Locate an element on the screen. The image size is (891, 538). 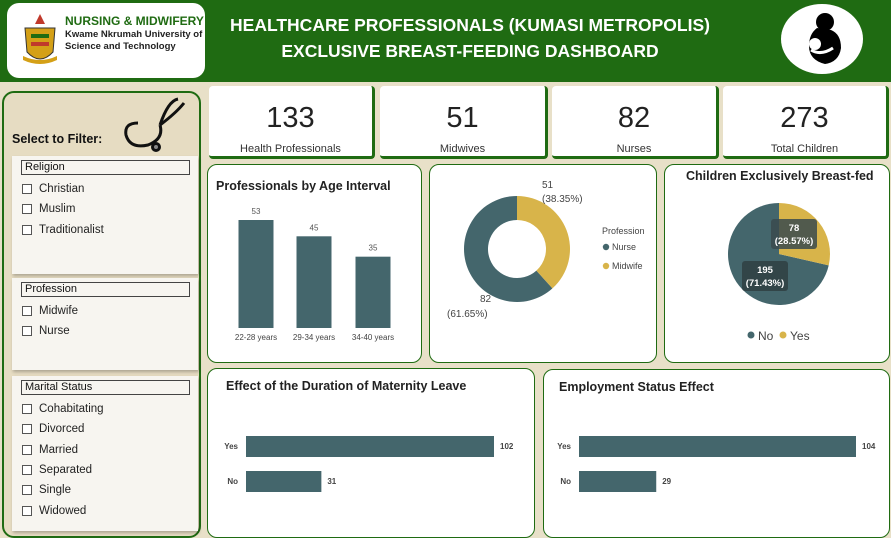
select-filter-label: Select to Filter: is located at coordinates (57, 139).